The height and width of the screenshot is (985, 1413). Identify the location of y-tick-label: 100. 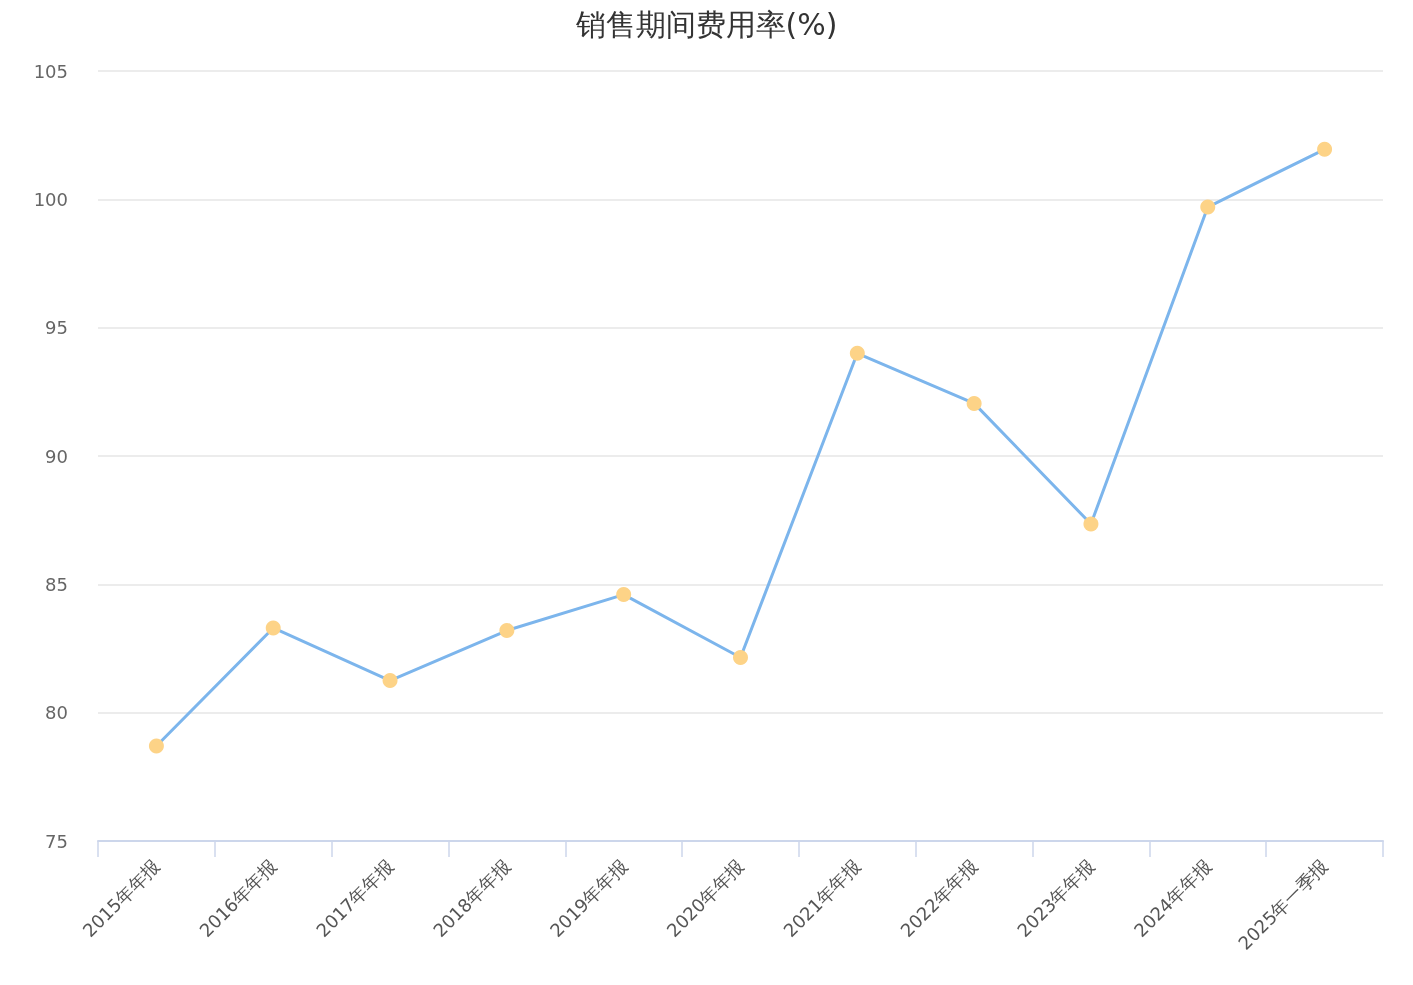
(50, 199).